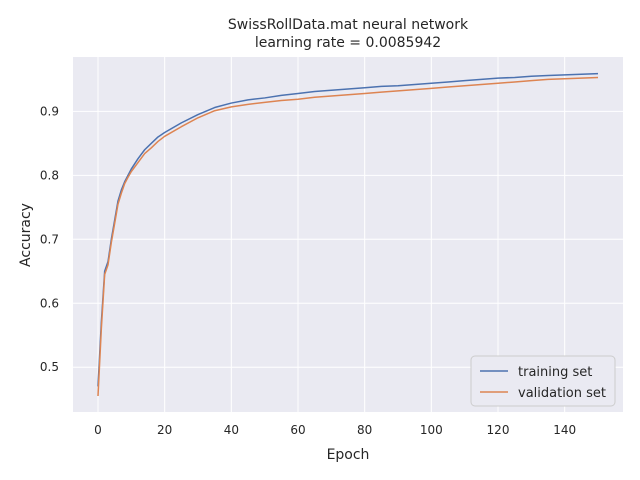  Describe the element at coordinates (348, 25) in the screenshot. I see `chart-title-line1: SwissRollData.mat neural network` at that location.